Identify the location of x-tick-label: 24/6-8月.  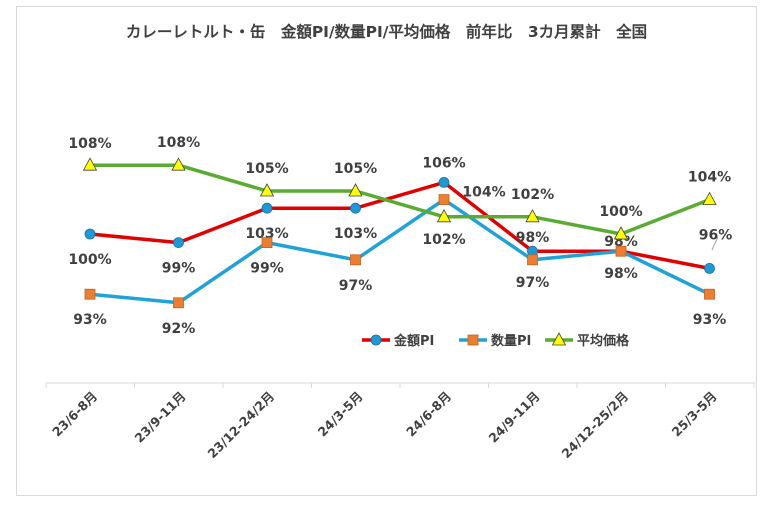
(428, 414).